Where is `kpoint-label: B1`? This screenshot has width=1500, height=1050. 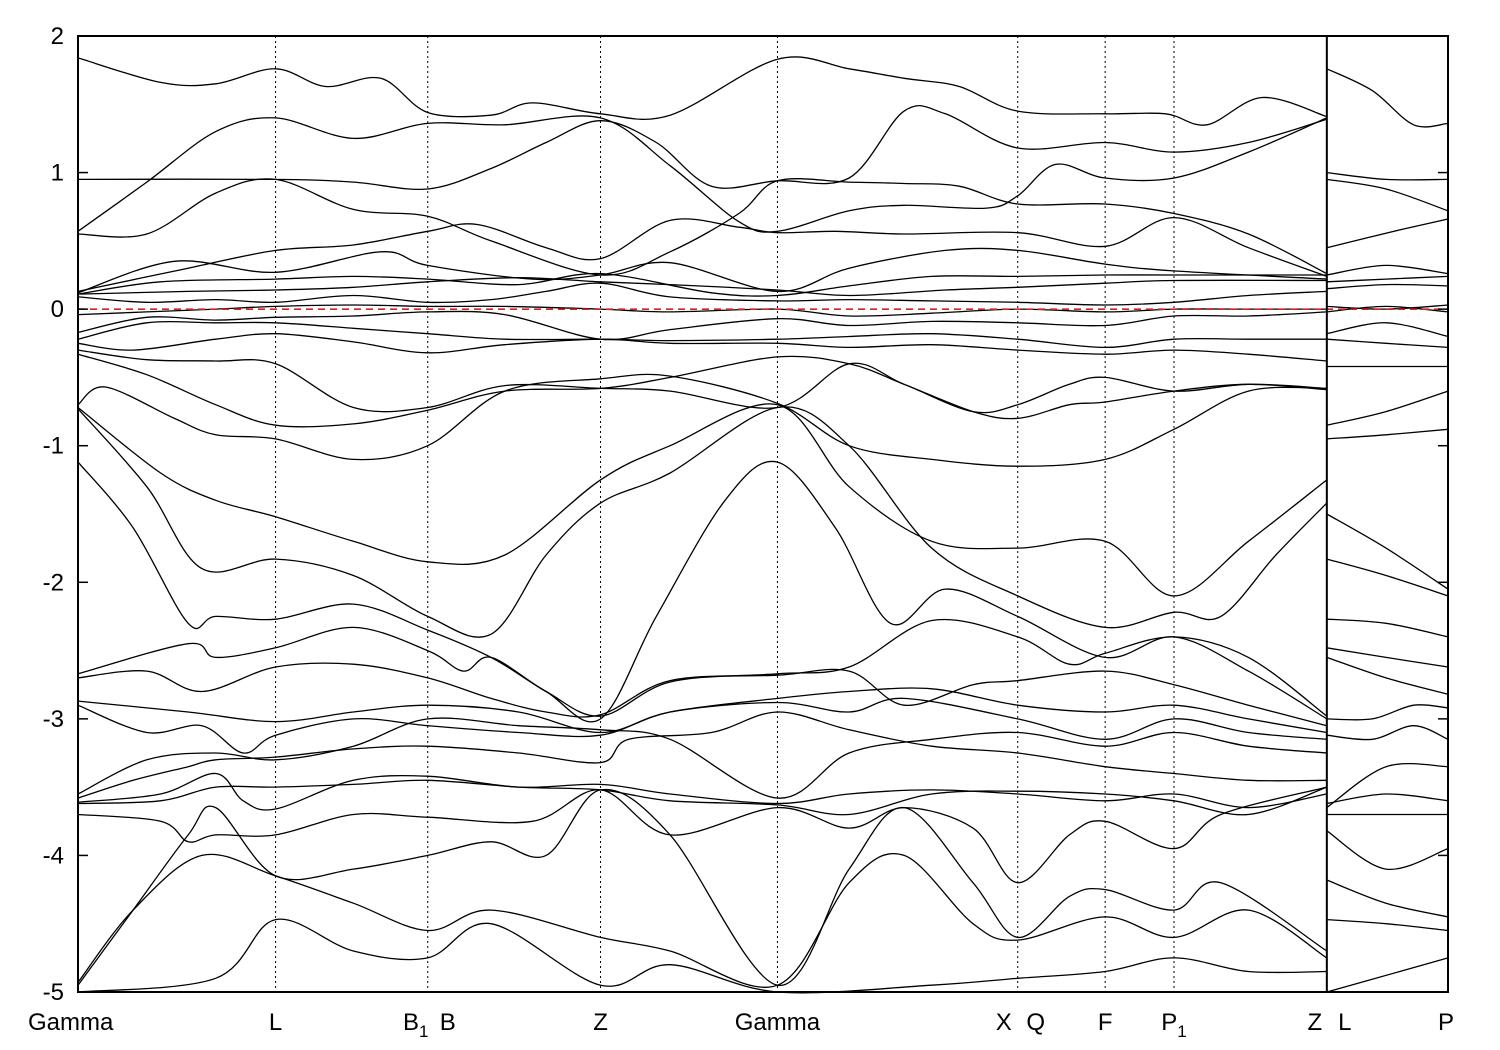 kpoint-label: B1 is located at coordinates (415, 1025).